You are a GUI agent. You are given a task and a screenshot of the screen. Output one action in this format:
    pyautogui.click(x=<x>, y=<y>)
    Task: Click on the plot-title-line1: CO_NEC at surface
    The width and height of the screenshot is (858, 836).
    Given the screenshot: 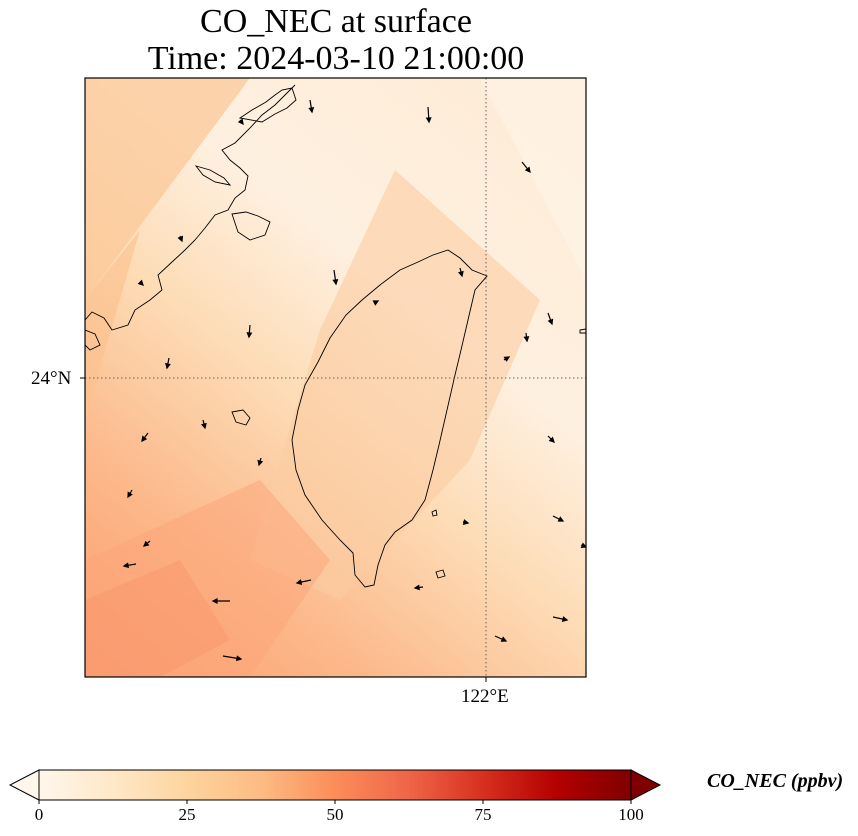 What is the action you would take?
    pyautogui.click(x=336, y=21)
    